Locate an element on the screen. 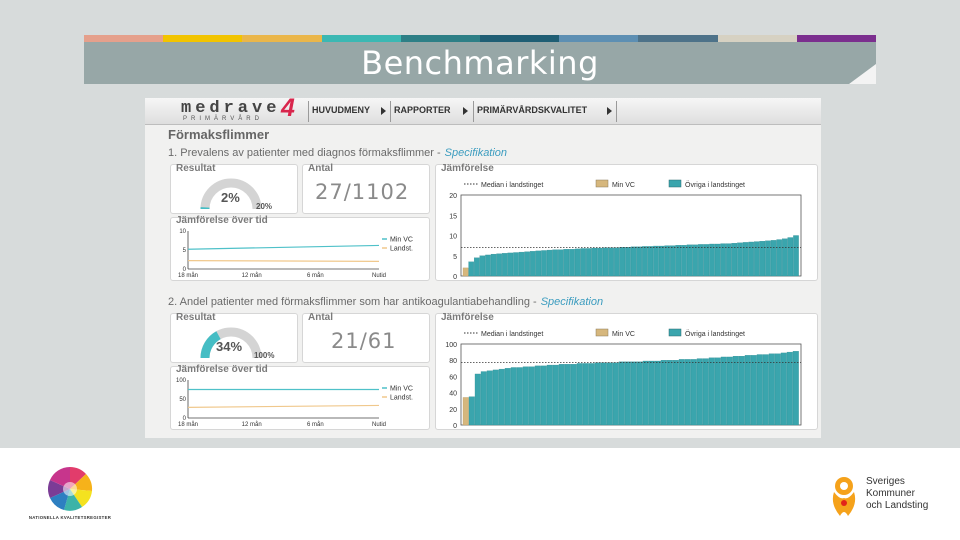  target-percent: 20% is located at coordinates (264, 206).